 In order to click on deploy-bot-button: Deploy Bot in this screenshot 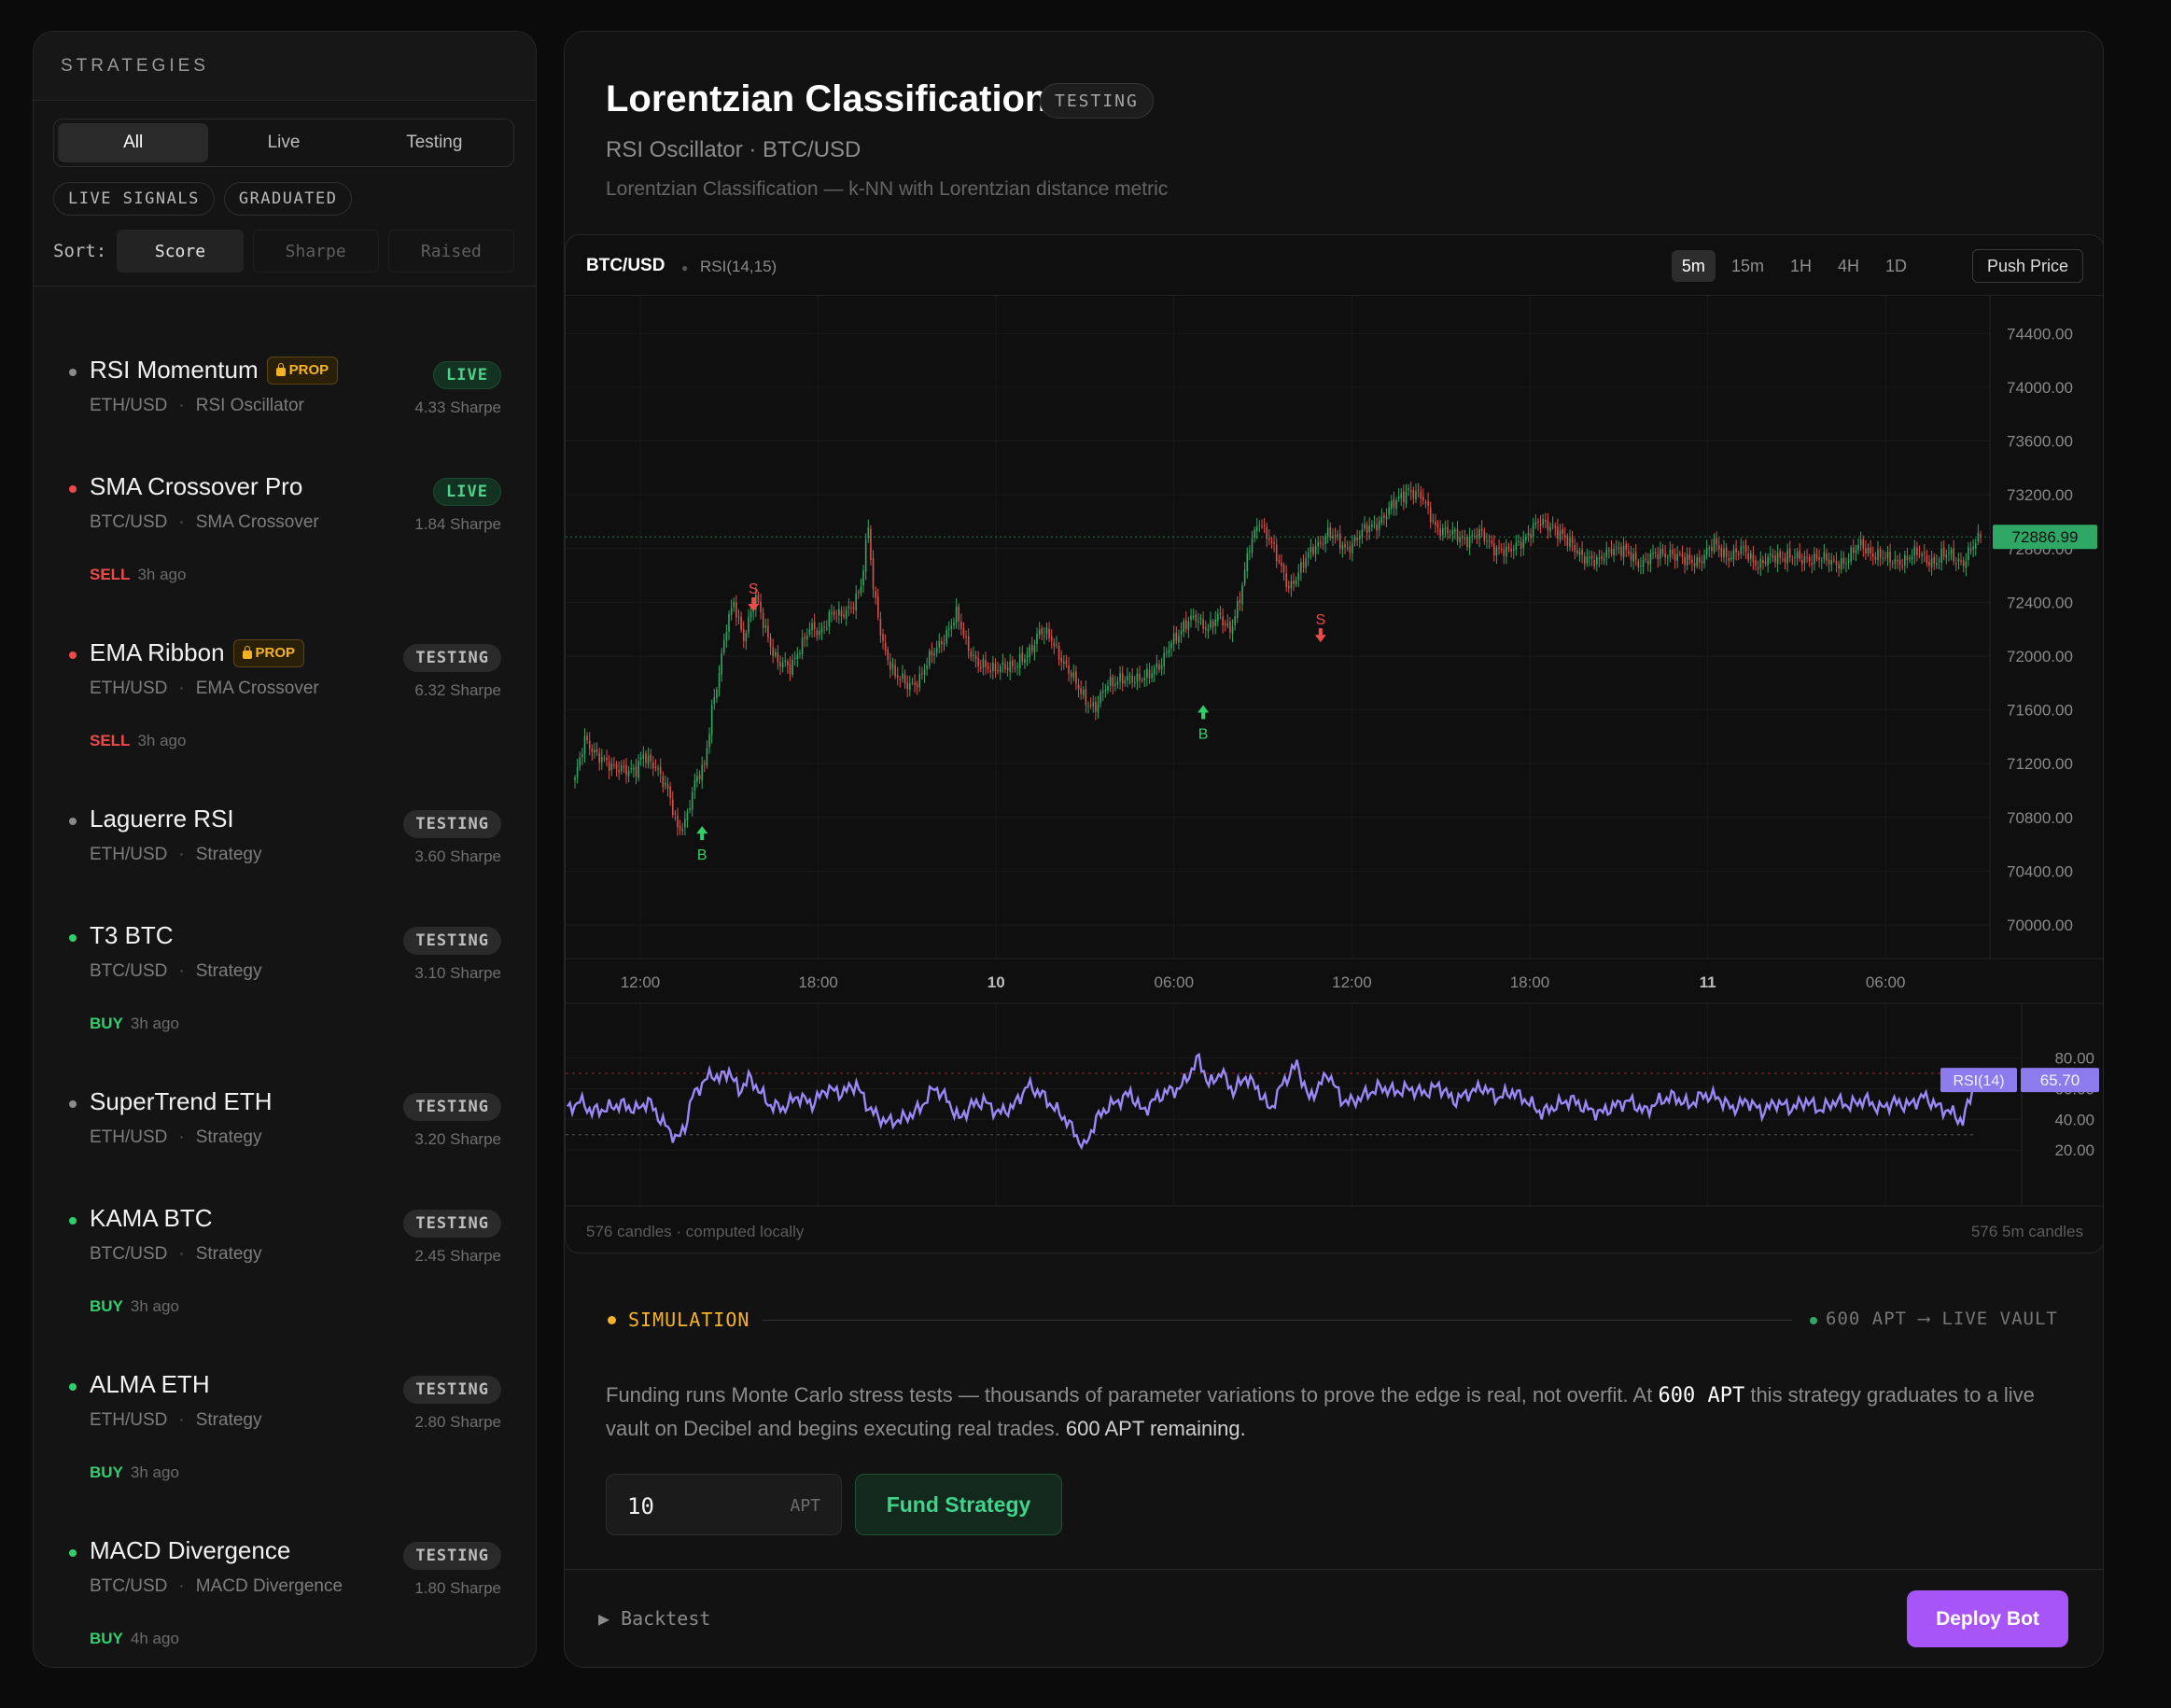, I will do `click(1987, 1618)`.